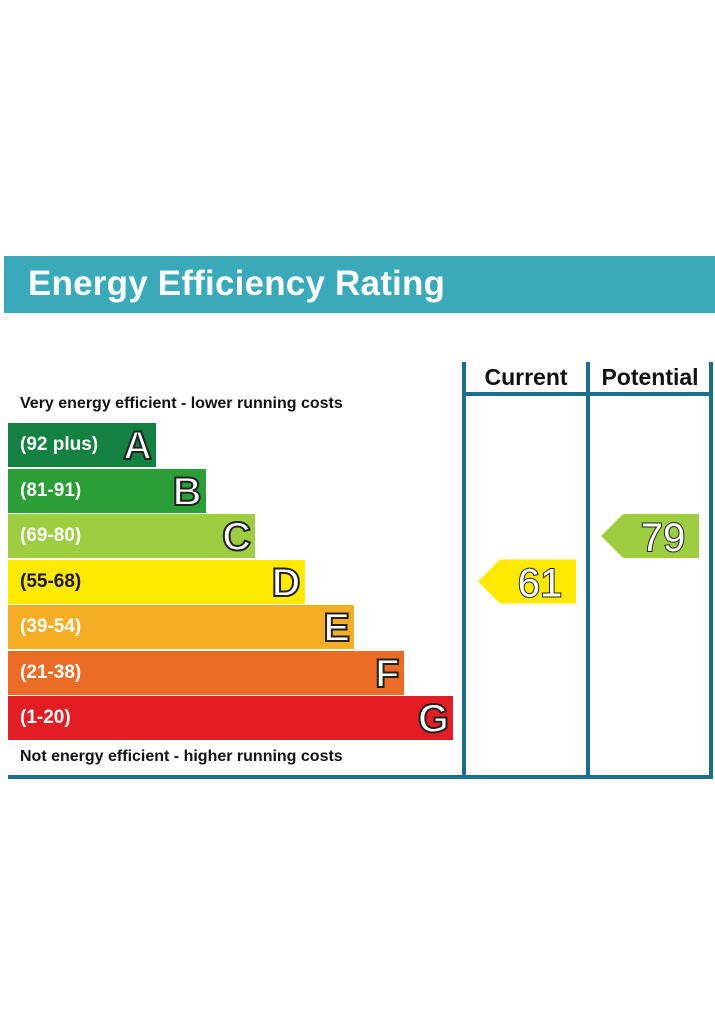  Describe the element at coordinates (336, 628) in the screenshot. I see `band-e-letter: E` at that location.